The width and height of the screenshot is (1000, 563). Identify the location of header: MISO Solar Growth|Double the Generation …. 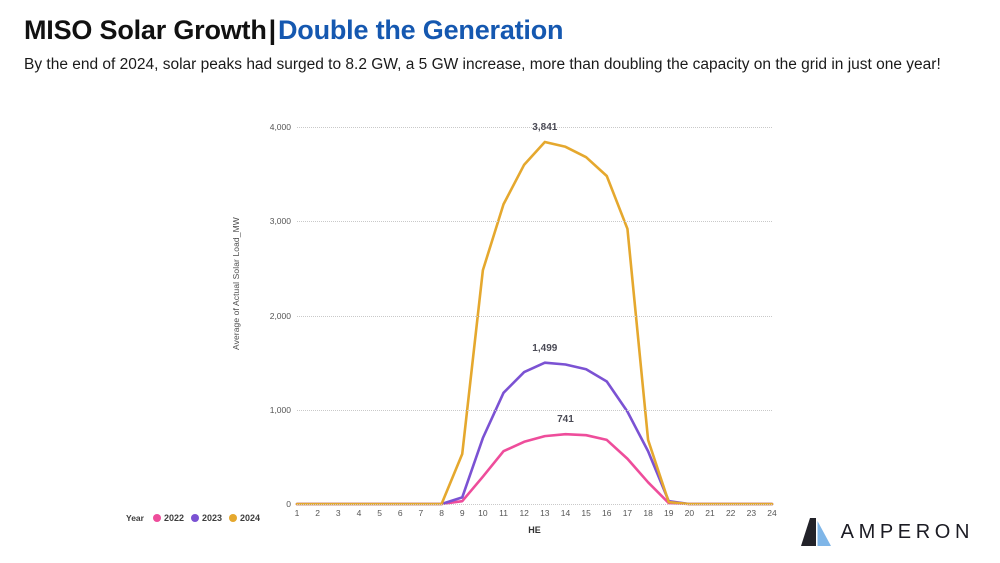
(500, 45).